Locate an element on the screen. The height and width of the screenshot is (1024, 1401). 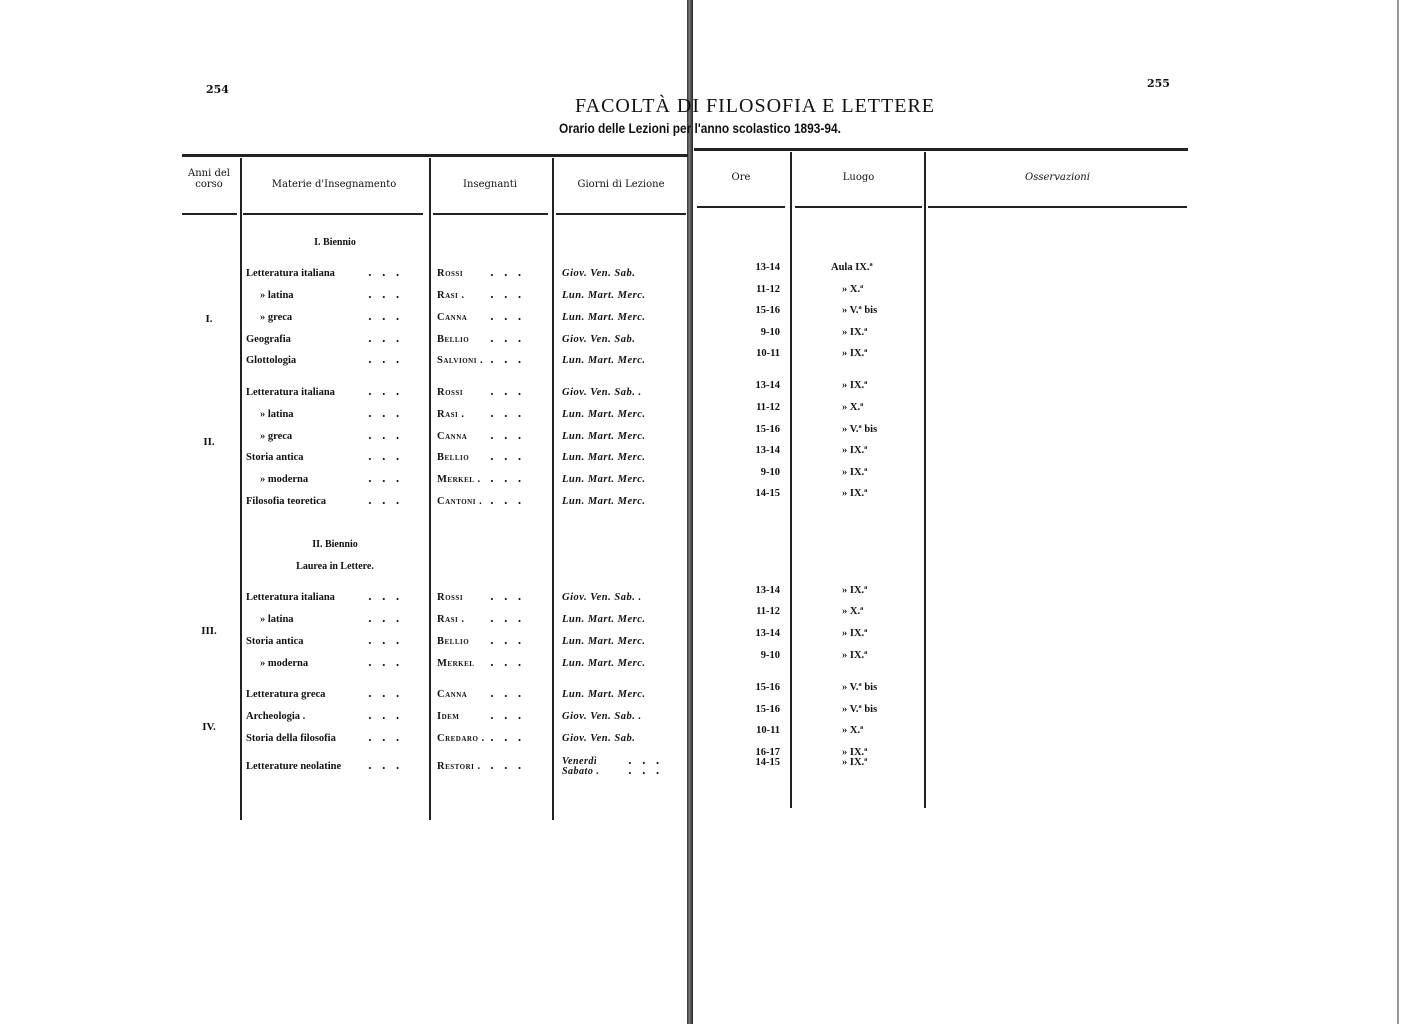
header-luogo: Luogo is located at coordinates (858, 177).